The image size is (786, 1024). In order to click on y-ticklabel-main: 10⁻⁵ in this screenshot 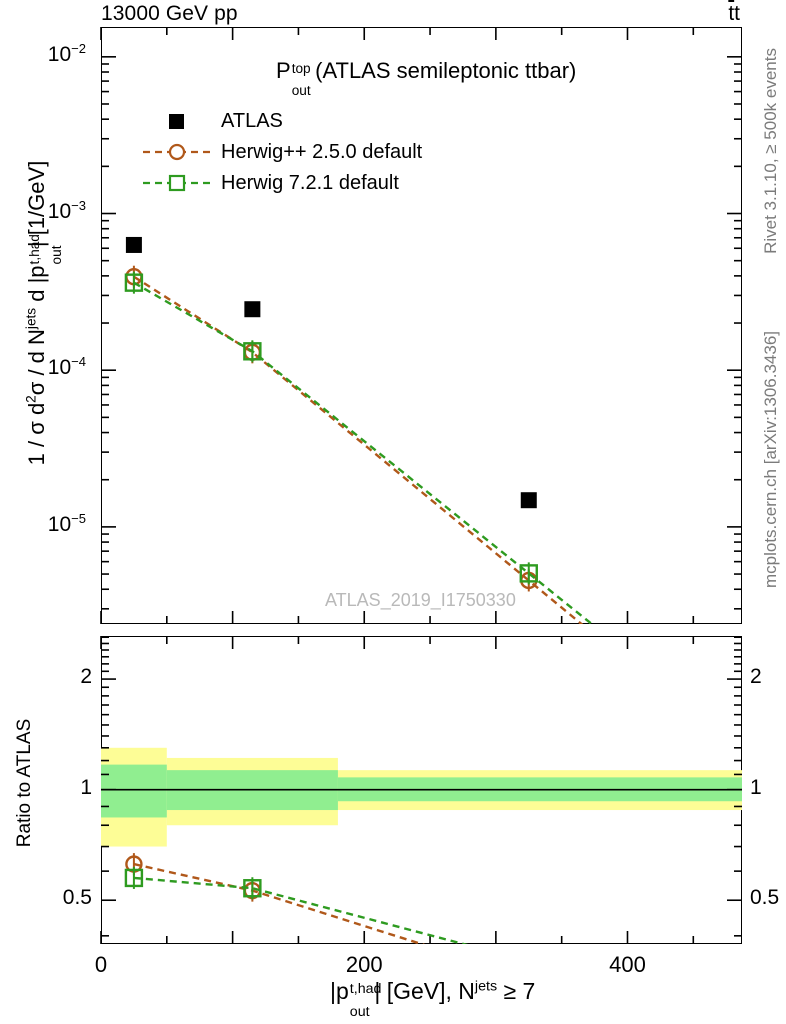, I will do `click(66, 523)`.